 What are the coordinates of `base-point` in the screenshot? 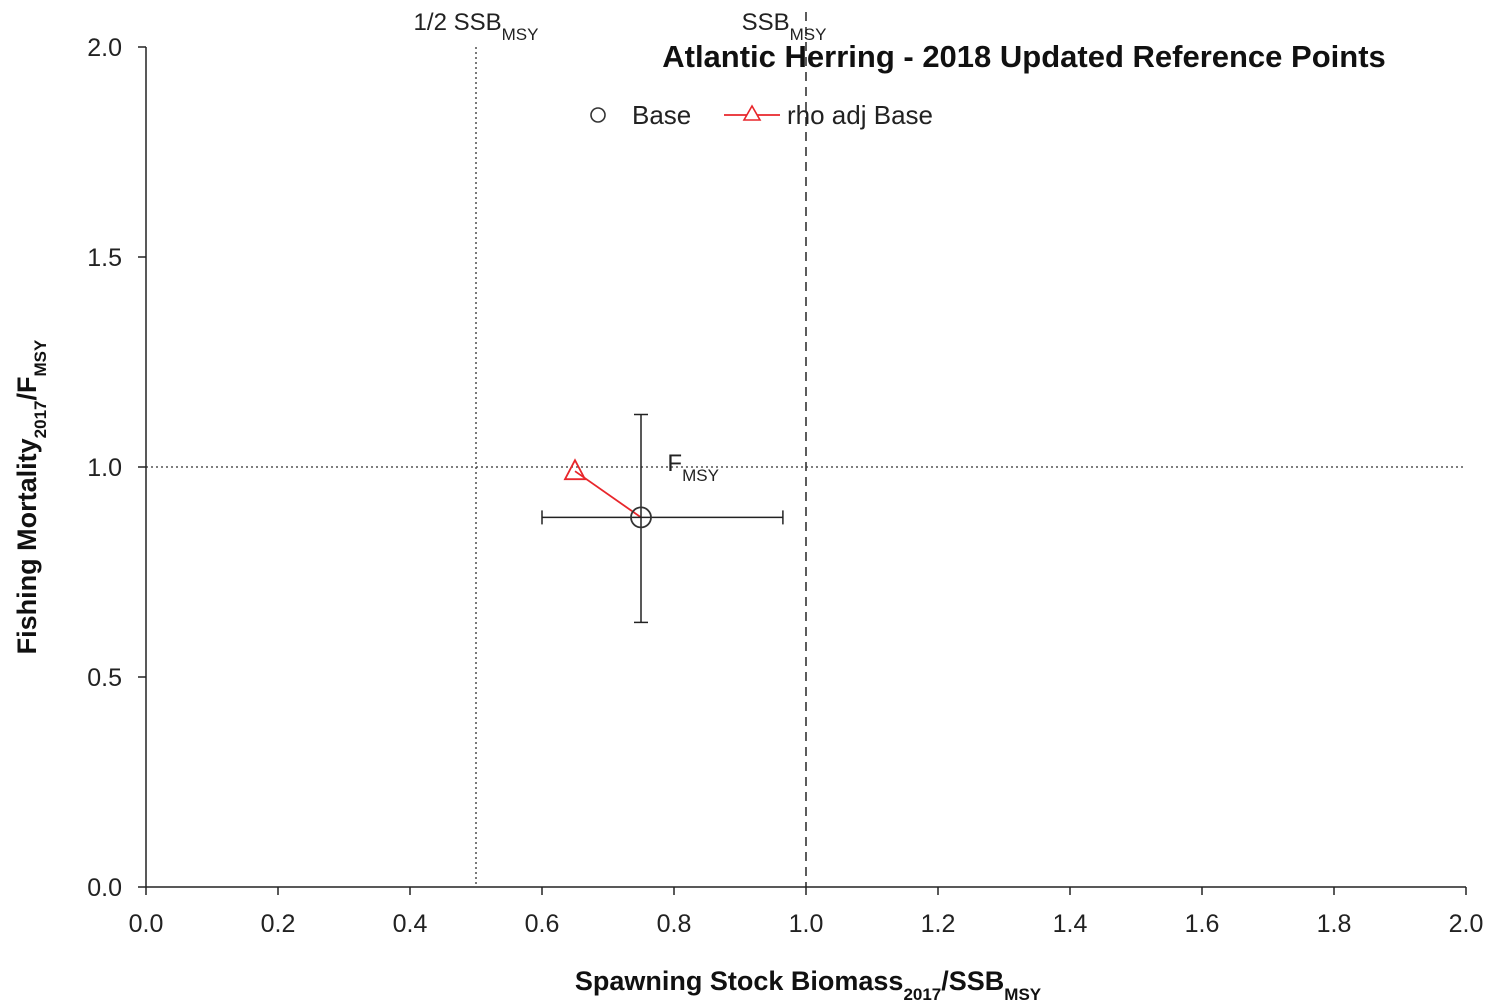 It's located at (641, 517).